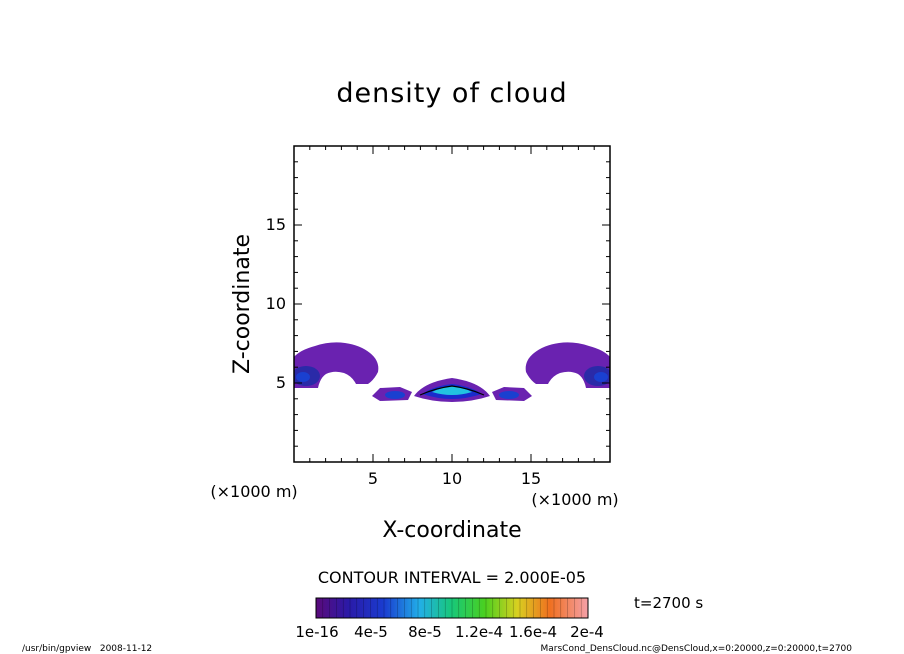 This screenshot has height=654, width=904. What do you see at coordinates (449, 632) in the screenshot?
I see `colorbar-labels: 1e-16 4e-5 8e-5 1.2e-4 1.6e-4 2e-4` at bounding box center [449, 632].